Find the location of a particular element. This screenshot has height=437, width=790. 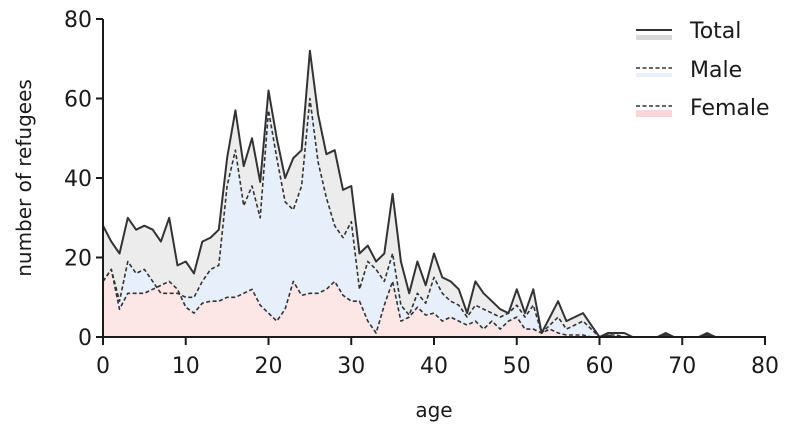

x-axis-title: age is located at coordinates (433, 410).